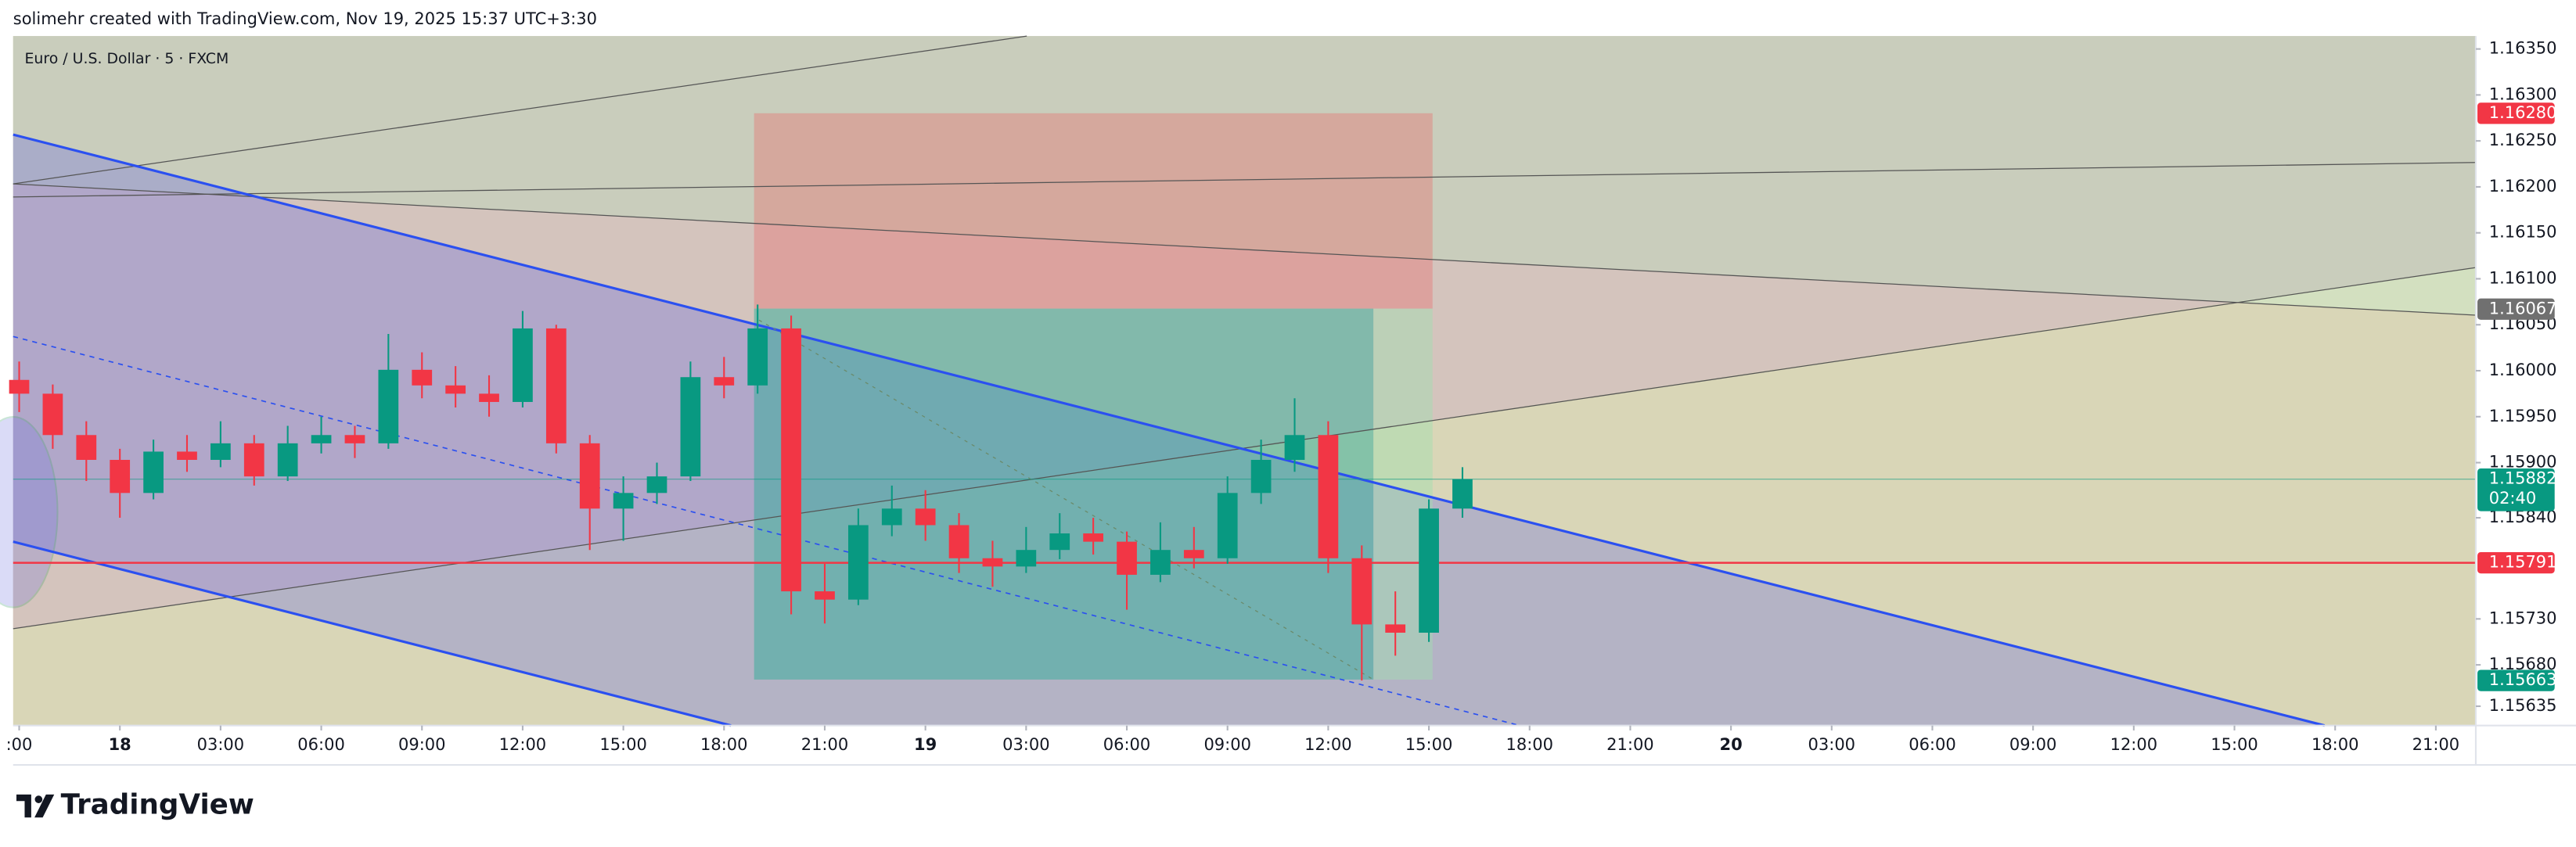 The width and height of the screenshot is (2576, 847). What do you see at coordinates (2523, 277) in the screenshot?
I see `y-tick-label: 1.16100` at bounding box center [2523, 277].